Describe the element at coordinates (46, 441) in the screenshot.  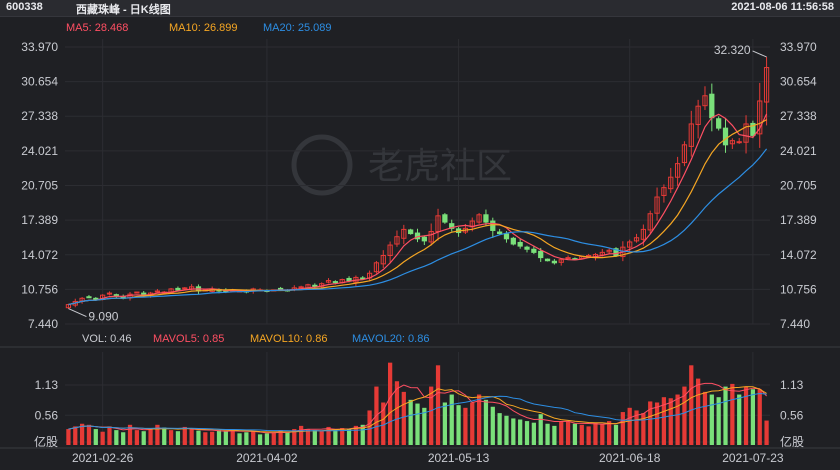
I see `volume-tick-label-left: 亿股` at that location.